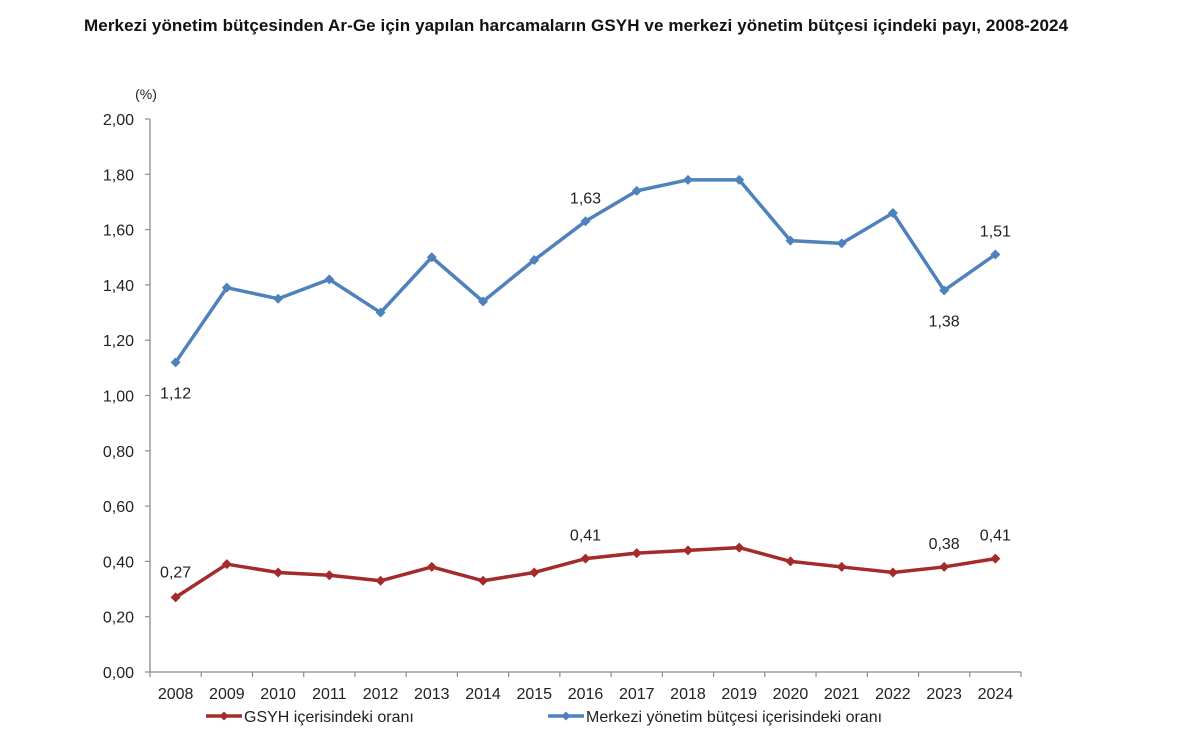 Image resolution: width=1200 pixels, height=745 pixels. What do you see at coordinates (118, 507) in the screenshot?
I see `y-tick-label: 0,60` at bounding box center [118, 507].